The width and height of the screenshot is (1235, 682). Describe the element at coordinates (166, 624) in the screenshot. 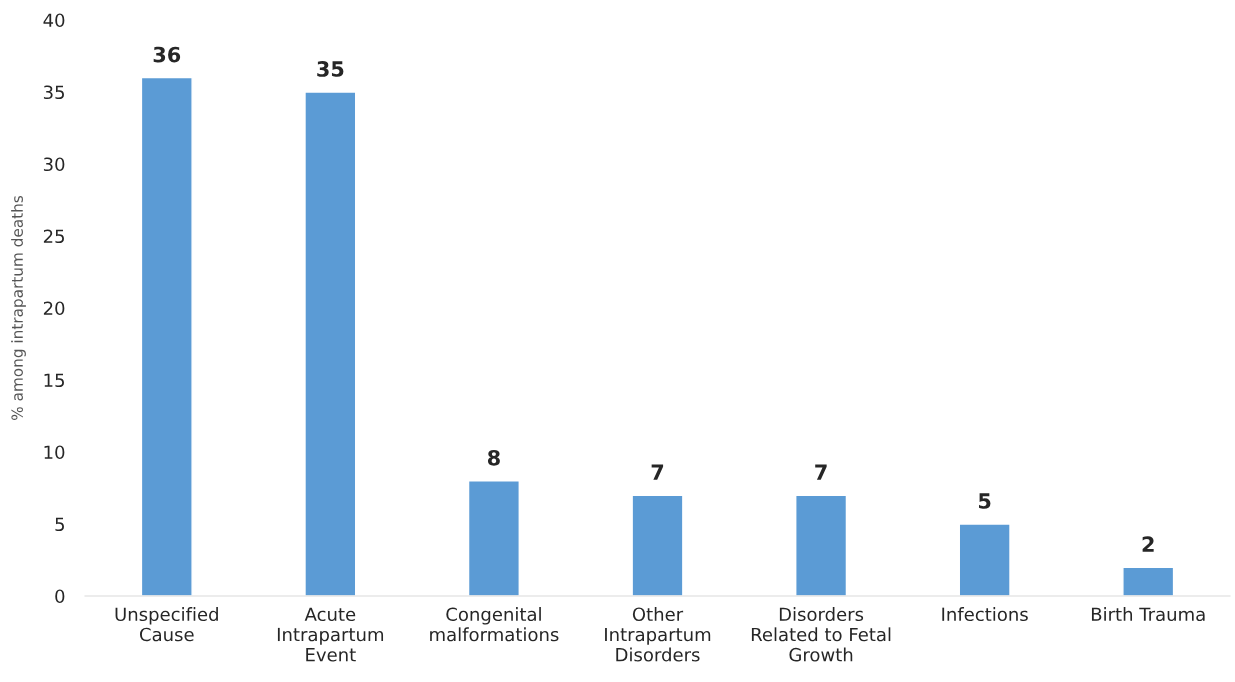

I see `x-tick-label: Unspecified Cause` at that location.